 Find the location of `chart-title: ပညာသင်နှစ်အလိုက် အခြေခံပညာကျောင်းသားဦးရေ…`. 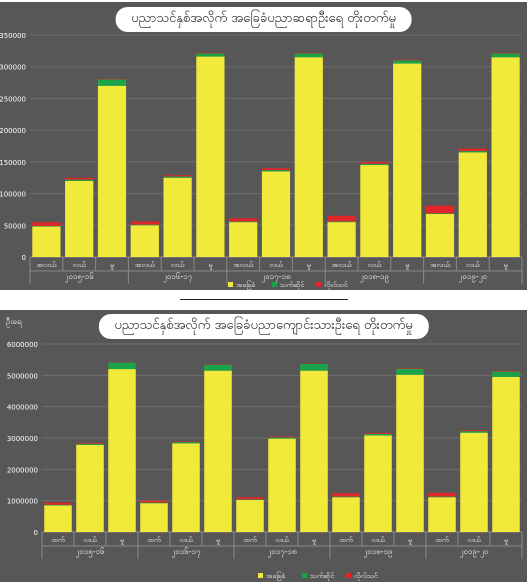

chart-title: ပညာသင်နှစ်အလိုက် အခြေခံပညာကျောင်းသားဦးရေ… is located at coordinates (263, 326).